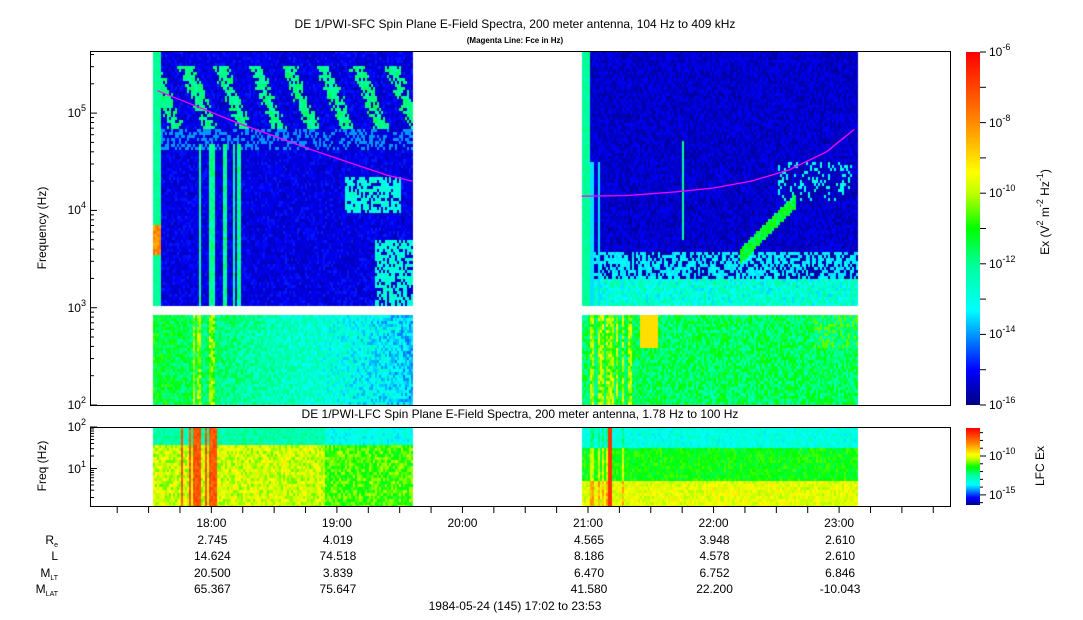 The height and width of the screenshot is (620, 1083). I want to click on ephemeris-value: 22.200, so click(714, 588).